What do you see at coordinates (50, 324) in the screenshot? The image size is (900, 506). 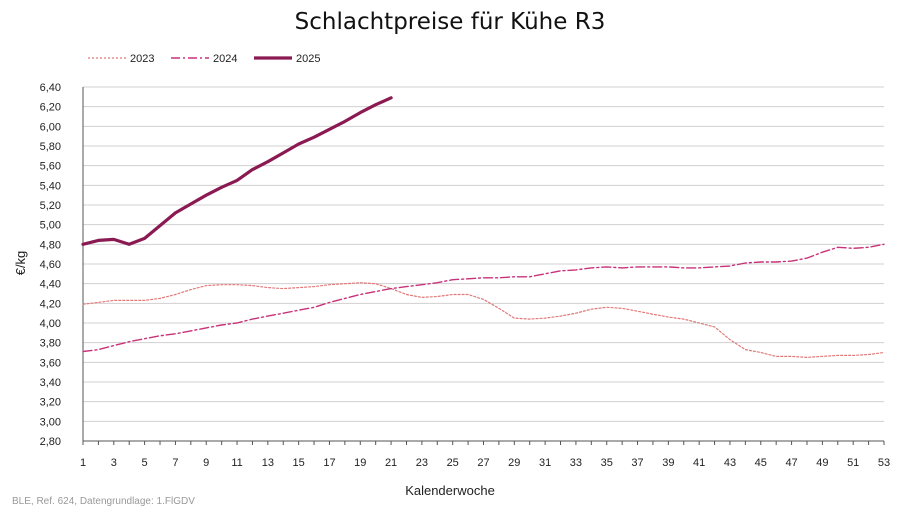 I see `y-tick-label: 4,00` at bounding box center [50, 324].